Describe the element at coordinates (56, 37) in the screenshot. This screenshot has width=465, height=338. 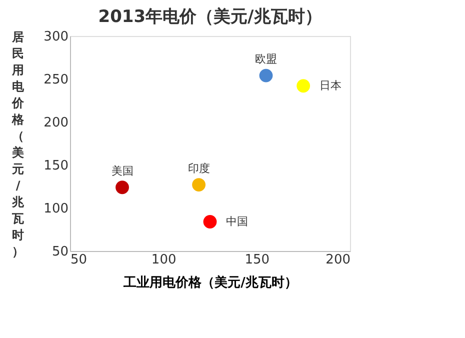
I see `y-tick-label: 300` at that location.